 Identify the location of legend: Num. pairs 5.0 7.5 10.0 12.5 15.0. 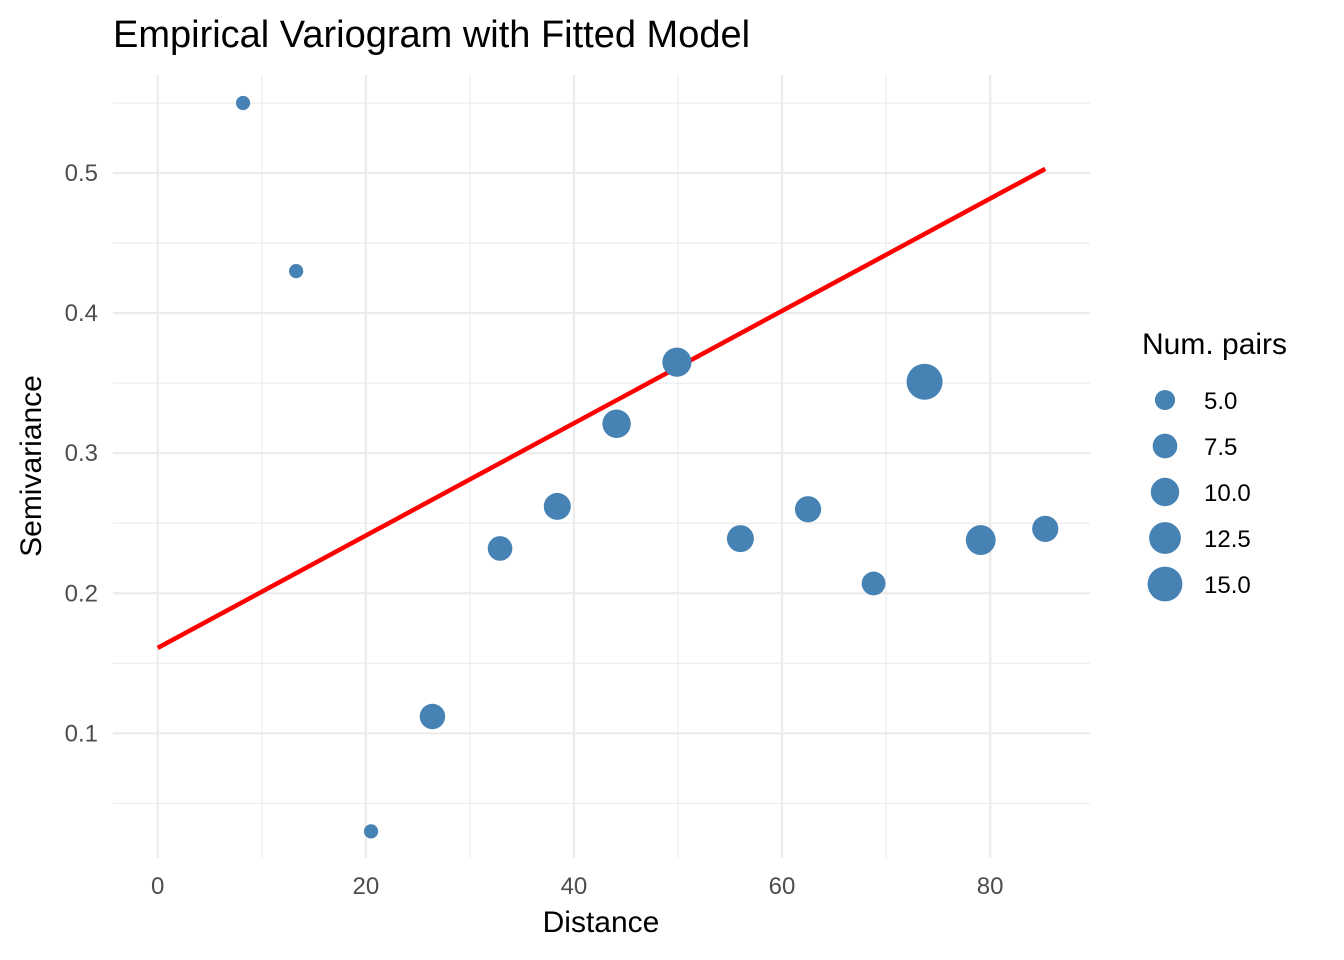
(1214, 465).